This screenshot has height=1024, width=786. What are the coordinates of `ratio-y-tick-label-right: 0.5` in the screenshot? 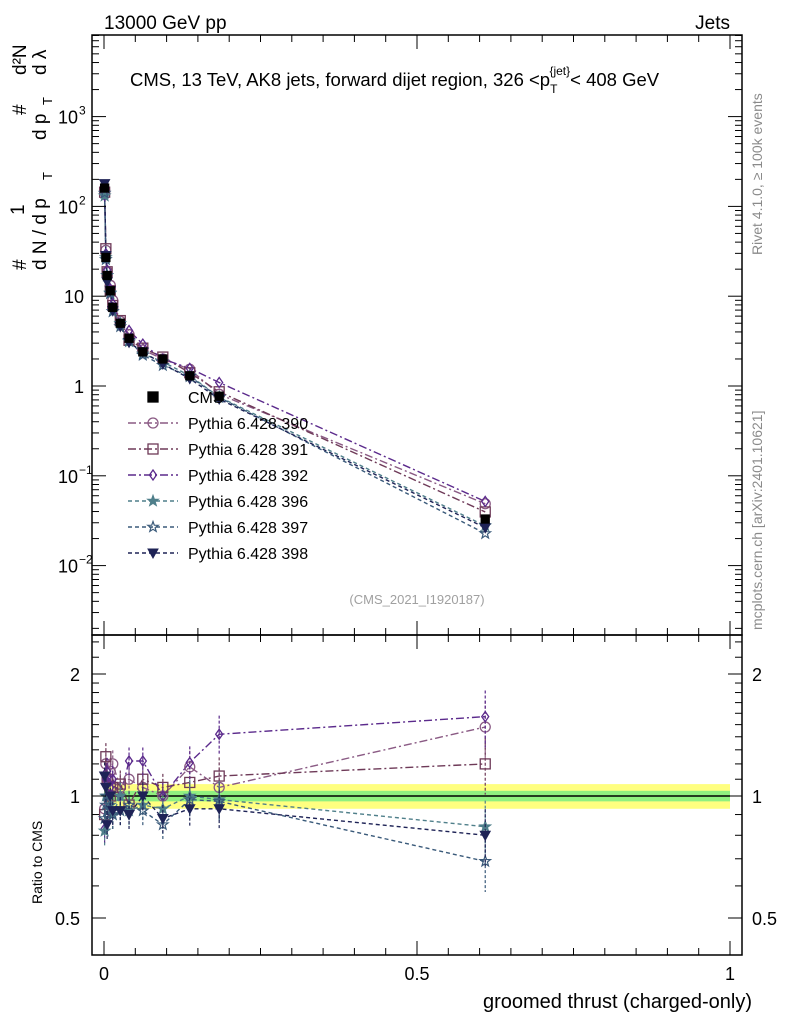 It's located at (764, 919).